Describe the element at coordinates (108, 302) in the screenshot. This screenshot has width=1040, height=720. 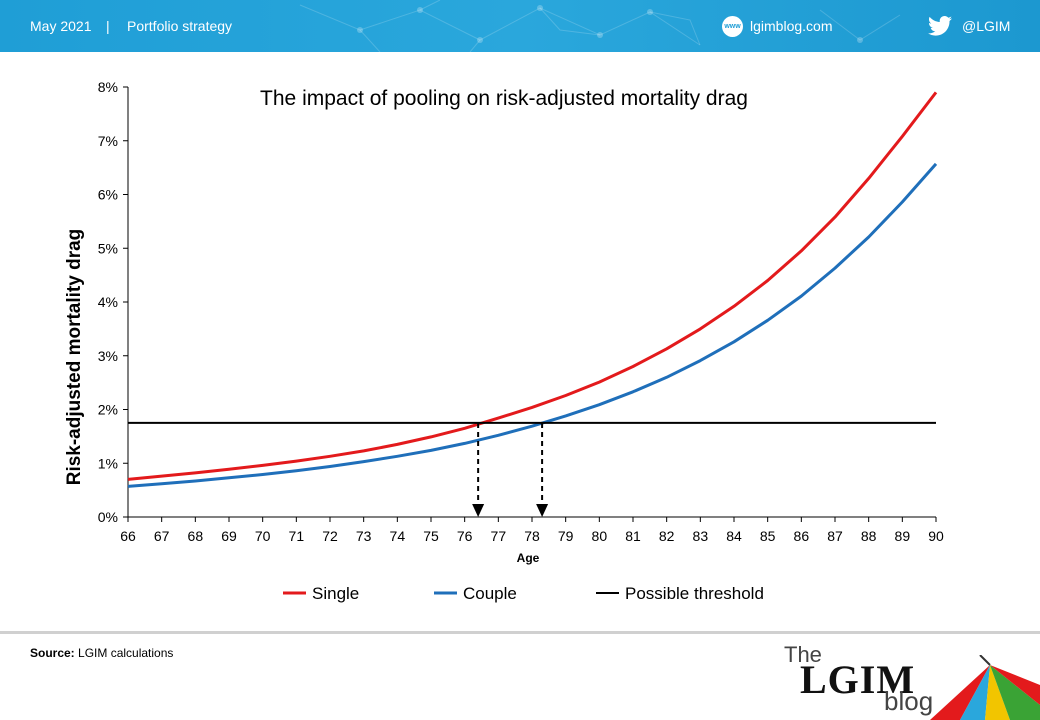
I see `y-tick-label: 4%` at that location.